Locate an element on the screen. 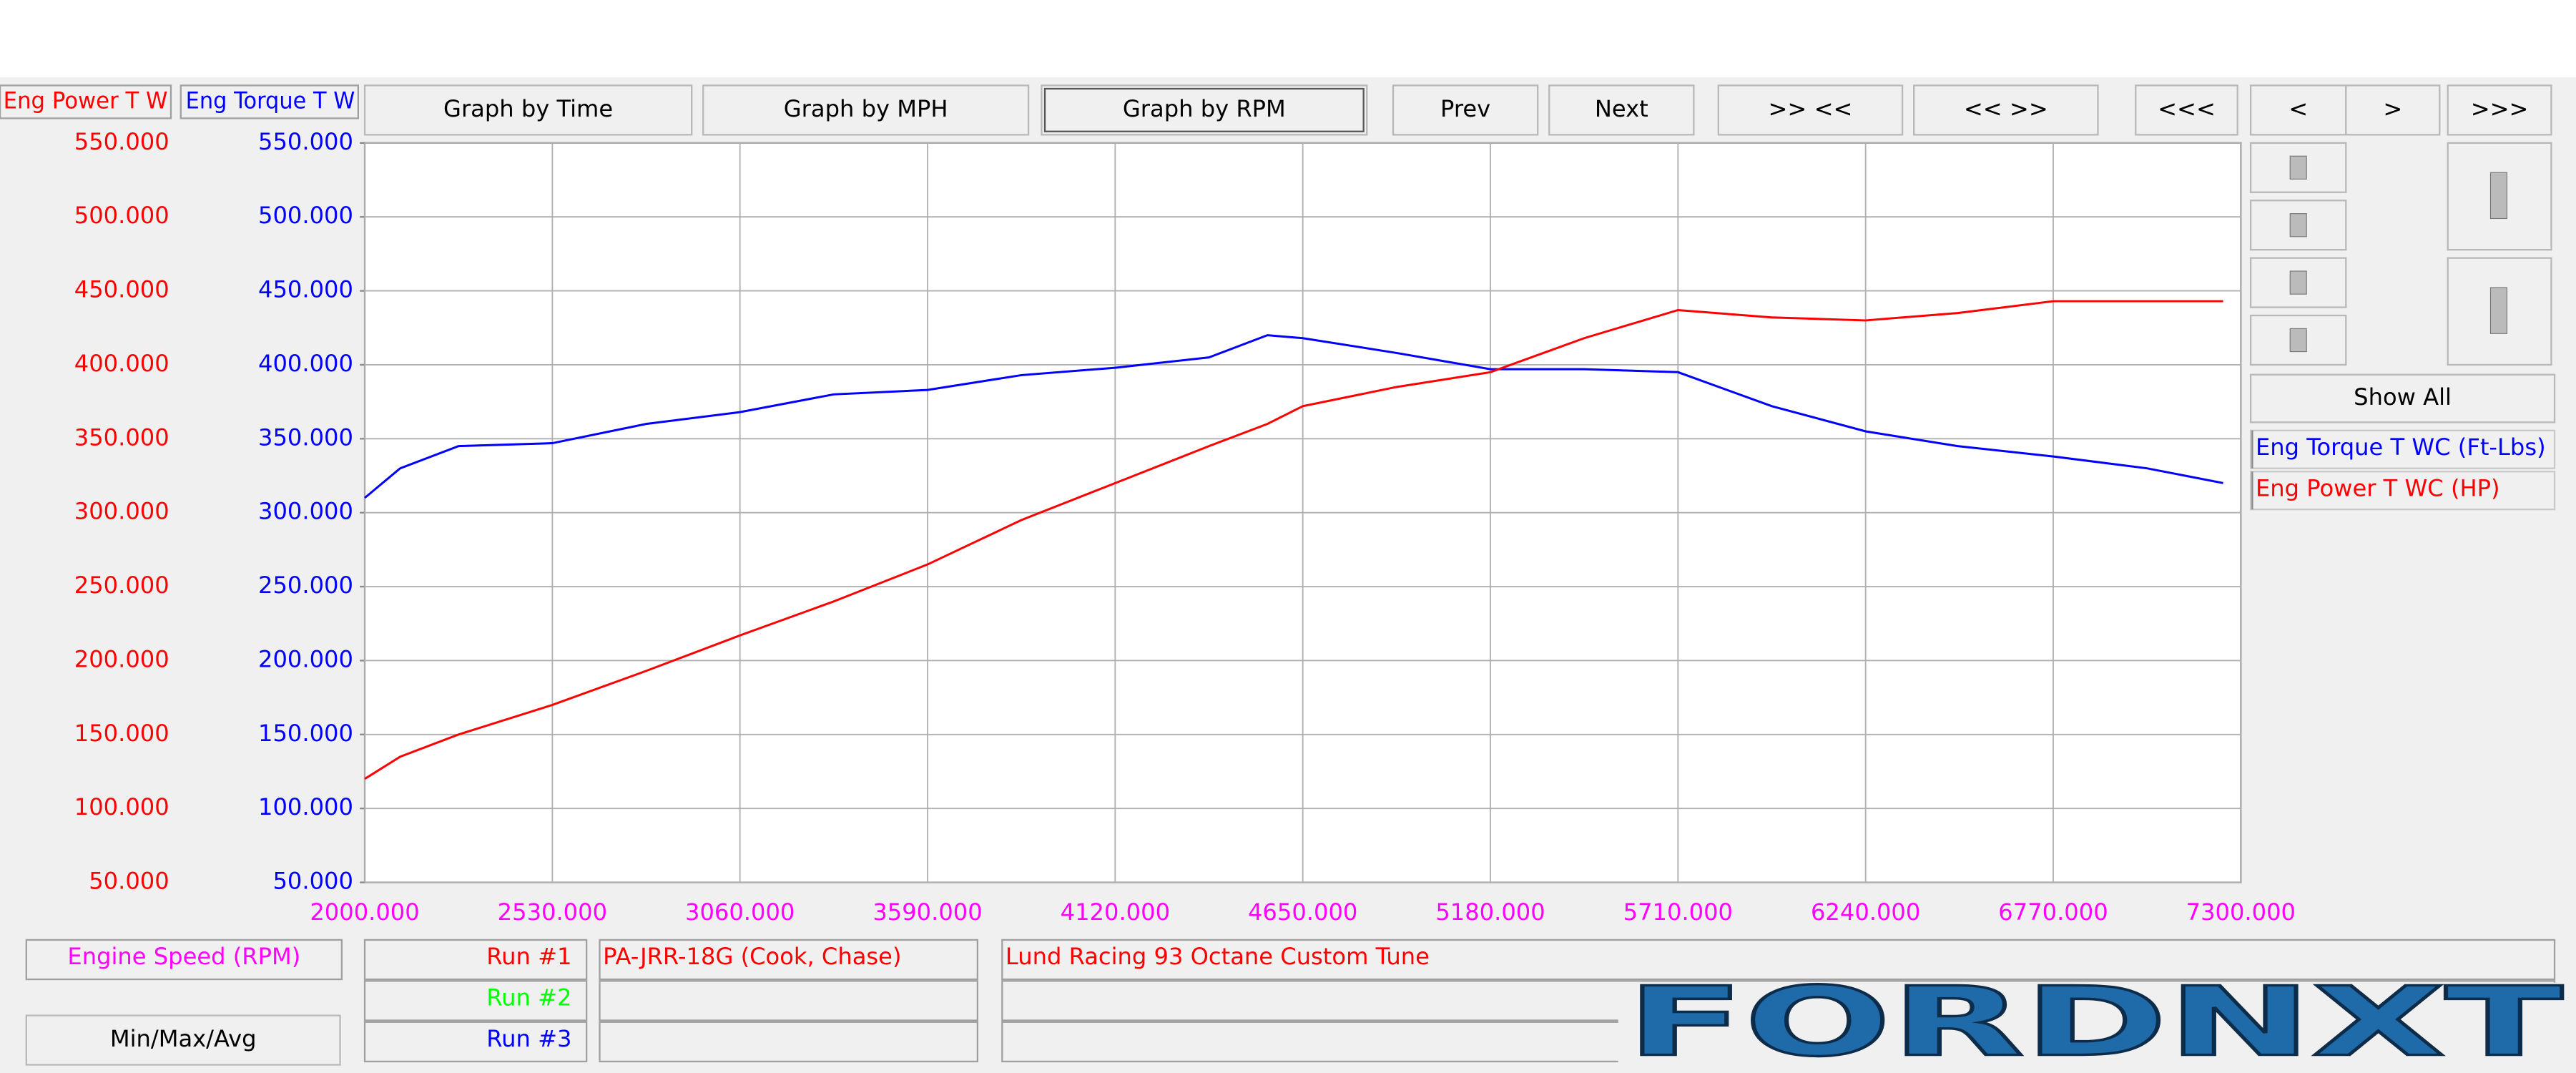  y2-tick-label: 300.000 is located at coordinates (305, 511).